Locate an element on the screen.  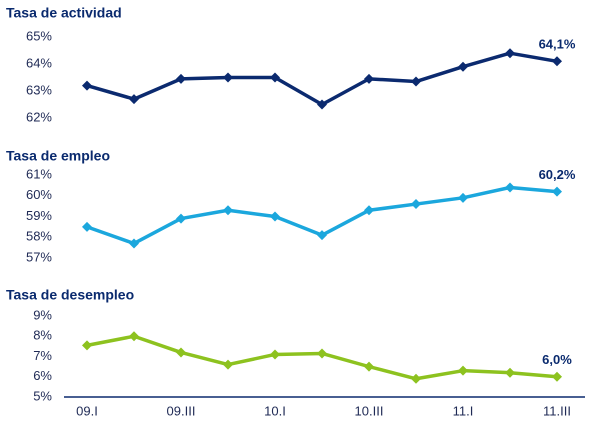
x-tick-label: 09.I is located at coordinates (87, 410).